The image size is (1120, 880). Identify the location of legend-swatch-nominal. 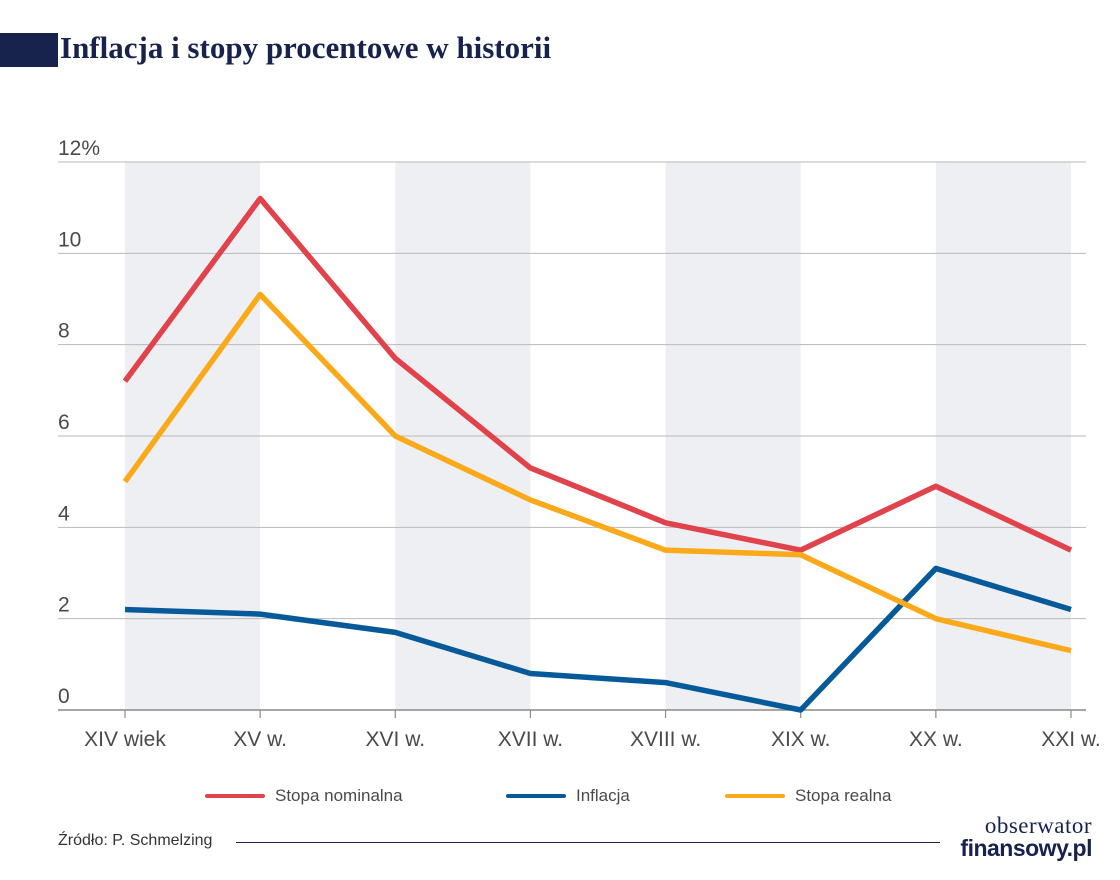
(235, 796).